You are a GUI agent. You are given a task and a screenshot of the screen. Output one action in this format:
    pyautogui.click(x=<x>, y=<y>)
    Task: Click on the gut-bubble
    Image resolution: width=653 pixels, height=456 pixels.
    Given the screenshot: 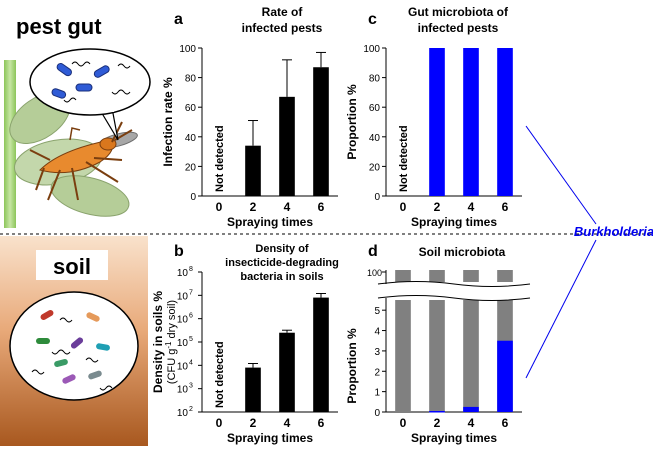 What is the action you would take?
    pyautogui.click(x=90, y=82)
    